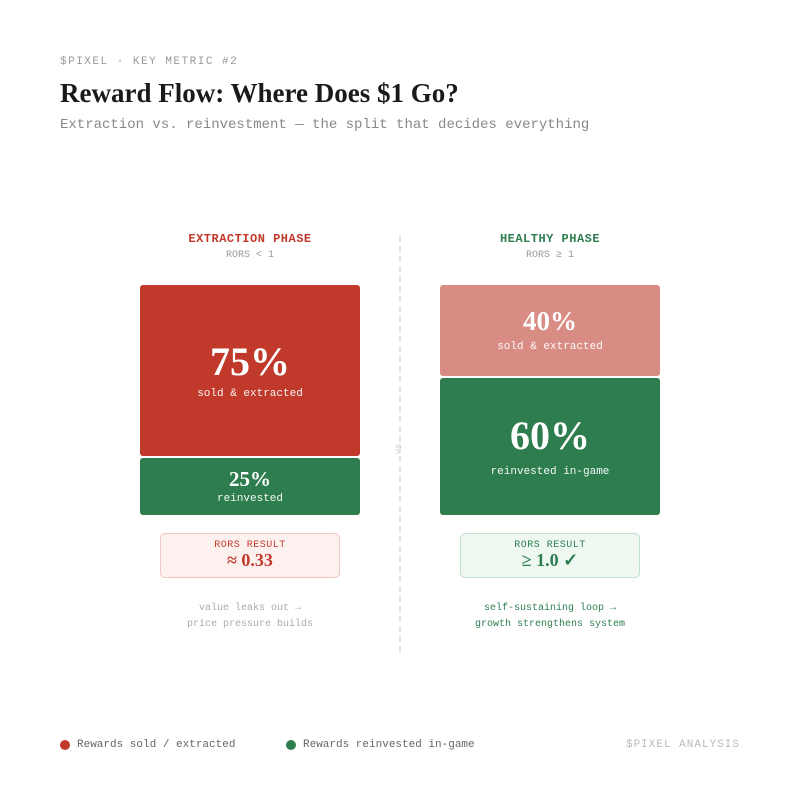  I want to click on credit-label: $PIXEL ANALYSIS, so click(682, 745).